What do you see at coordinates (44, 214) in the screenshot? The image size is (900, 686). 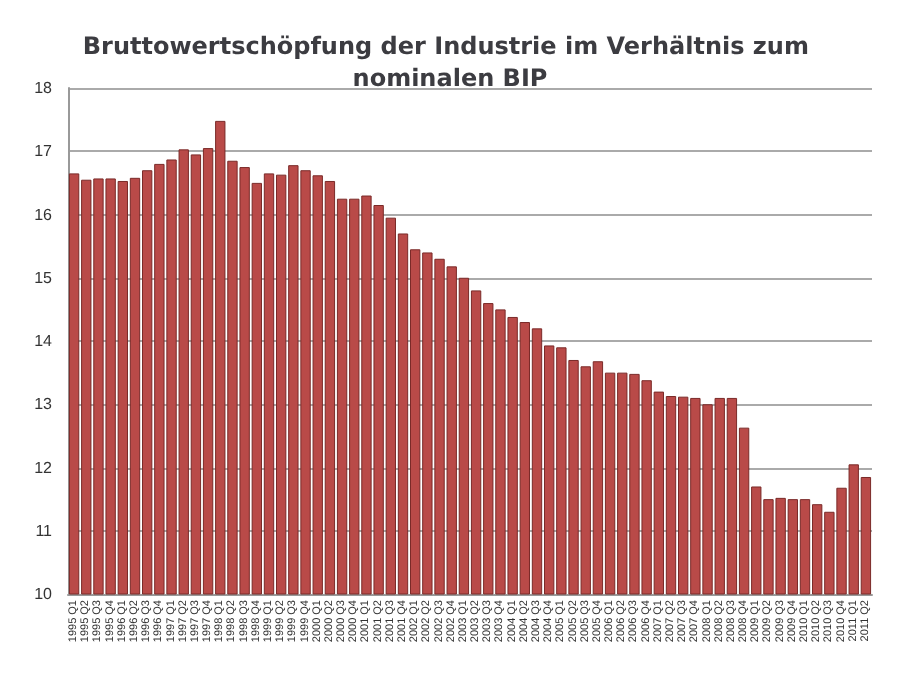 I see `y-tick-label: 16` at bounding box center [44, 214].